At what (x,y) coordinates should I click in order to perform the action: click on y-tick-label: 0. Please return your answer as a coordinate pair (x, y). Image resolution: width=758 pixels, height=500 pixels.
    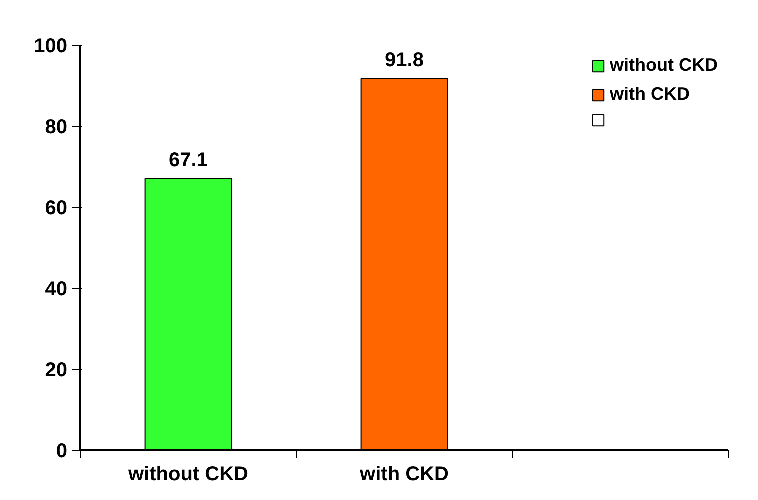
    Looking at the image, I should click on (62, 451).